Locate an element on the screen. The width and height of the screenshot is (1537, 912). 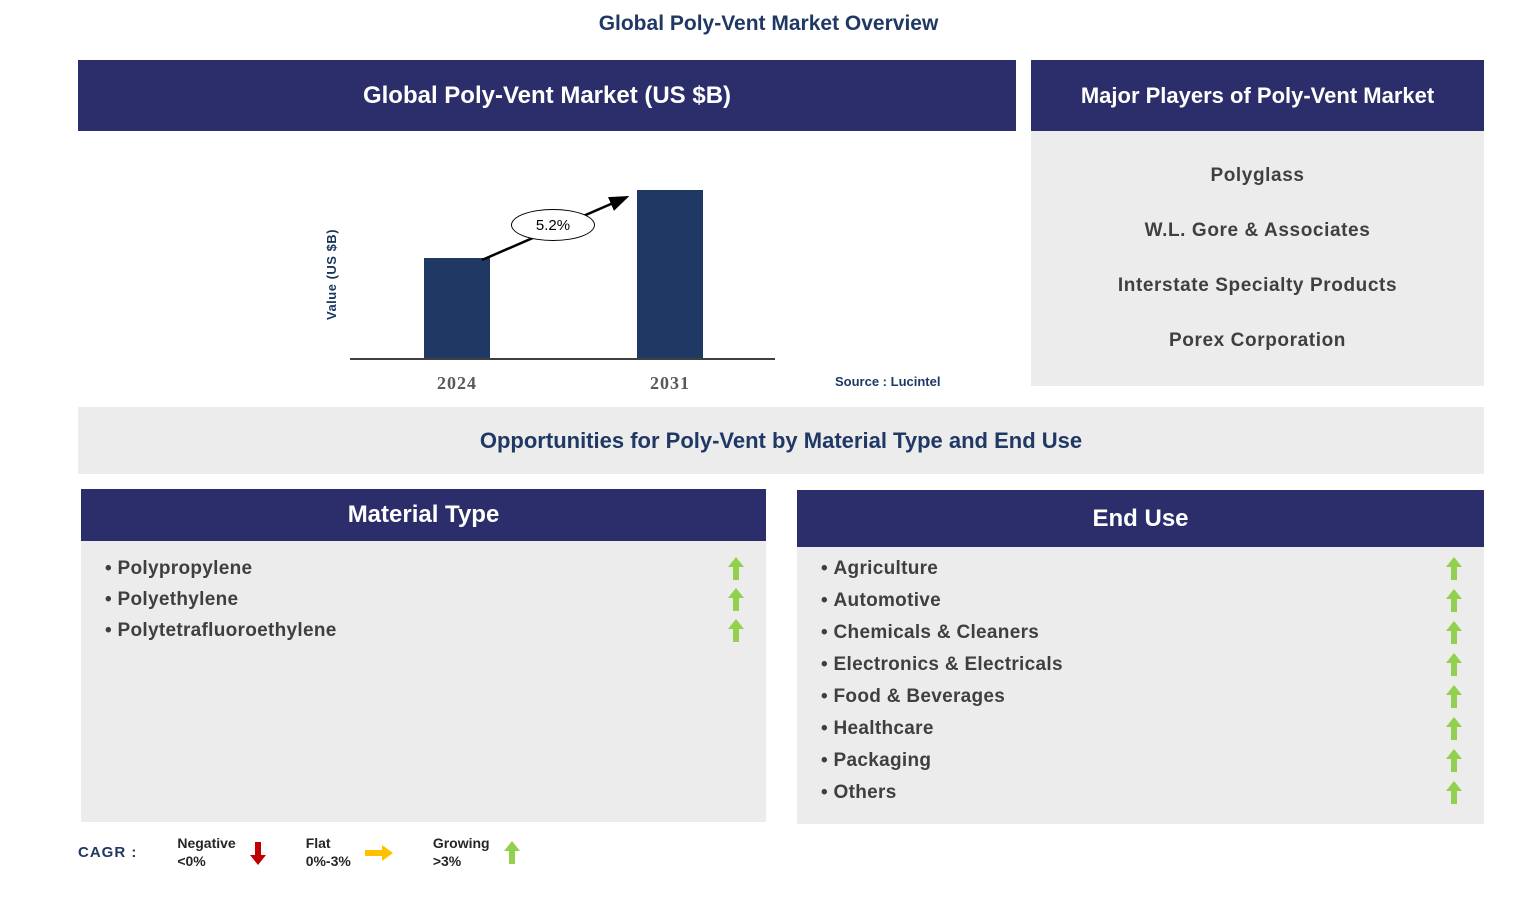
legend-negative-name: Negative is located at coordinates (206, 843).